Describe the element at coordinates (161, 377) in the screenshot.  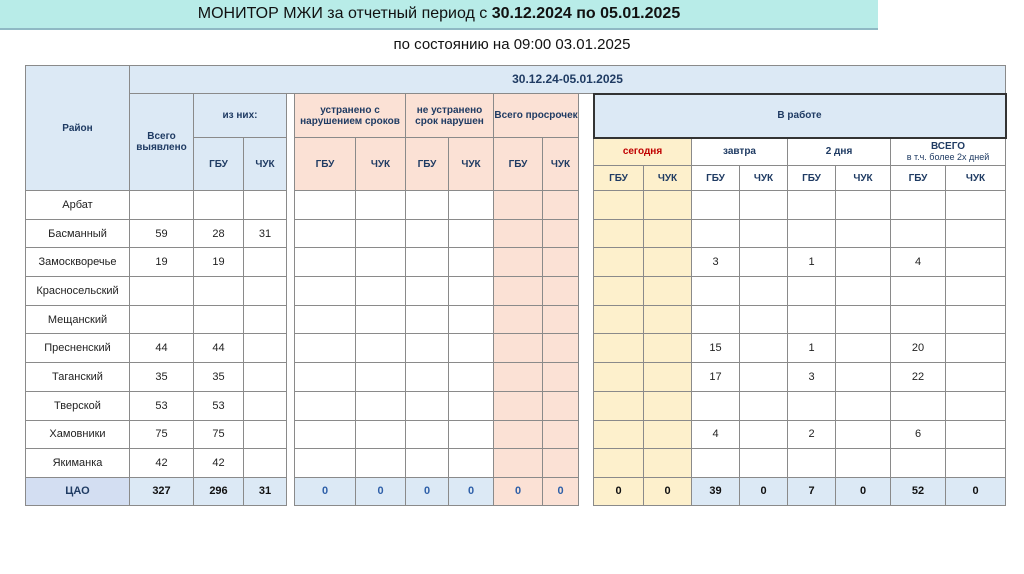
I see `cell: 35` at that location.